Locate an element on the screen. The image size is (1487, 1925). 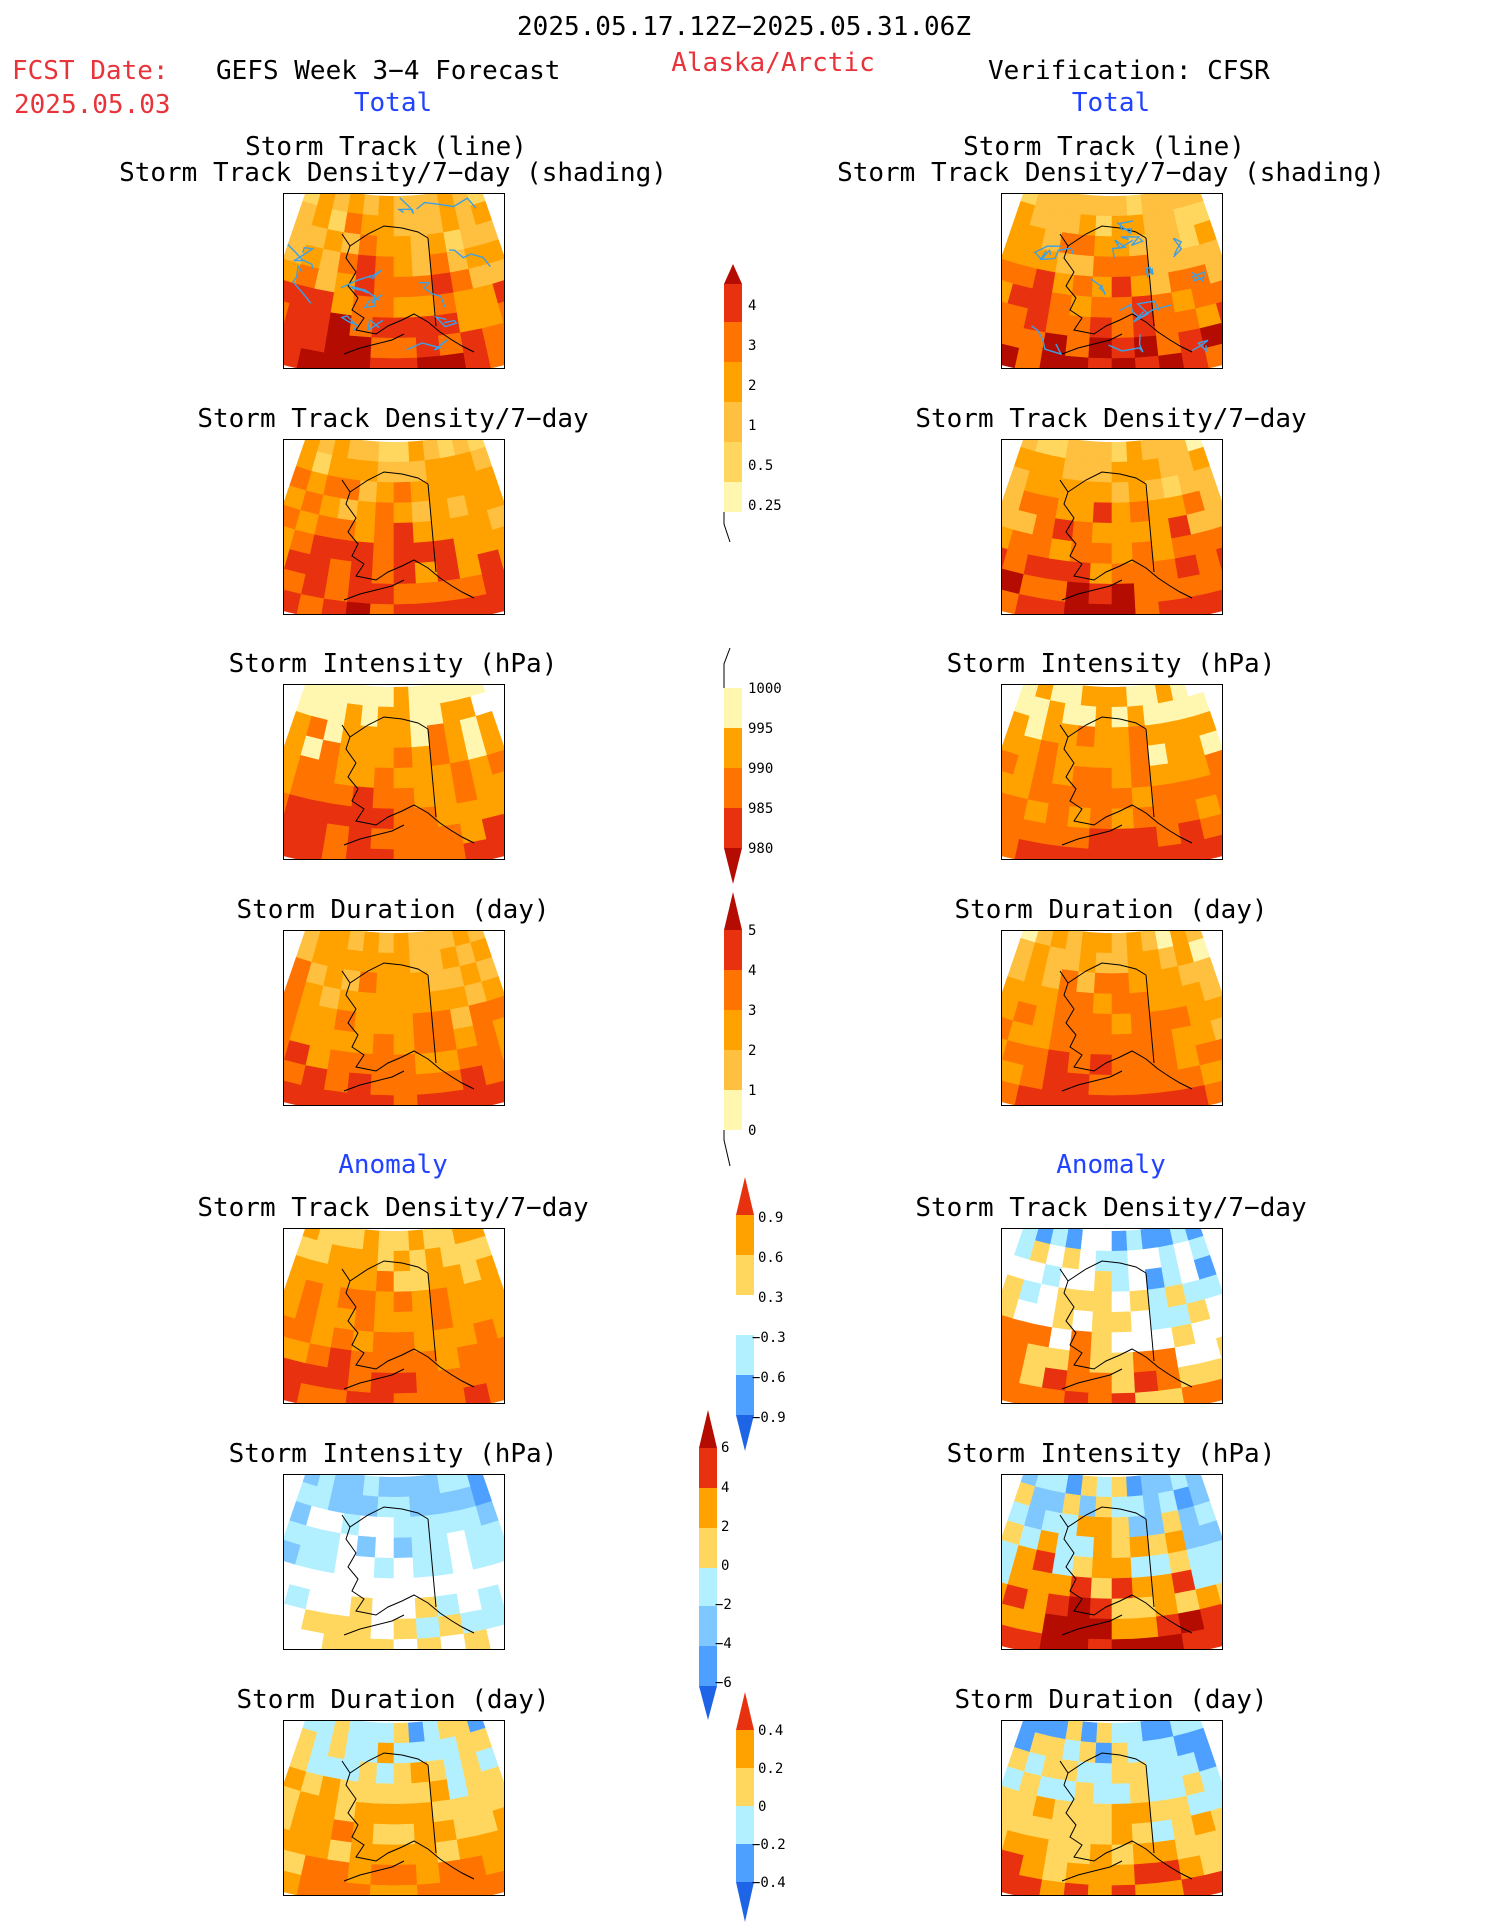
canada-border is located at coordinates (432, 528).